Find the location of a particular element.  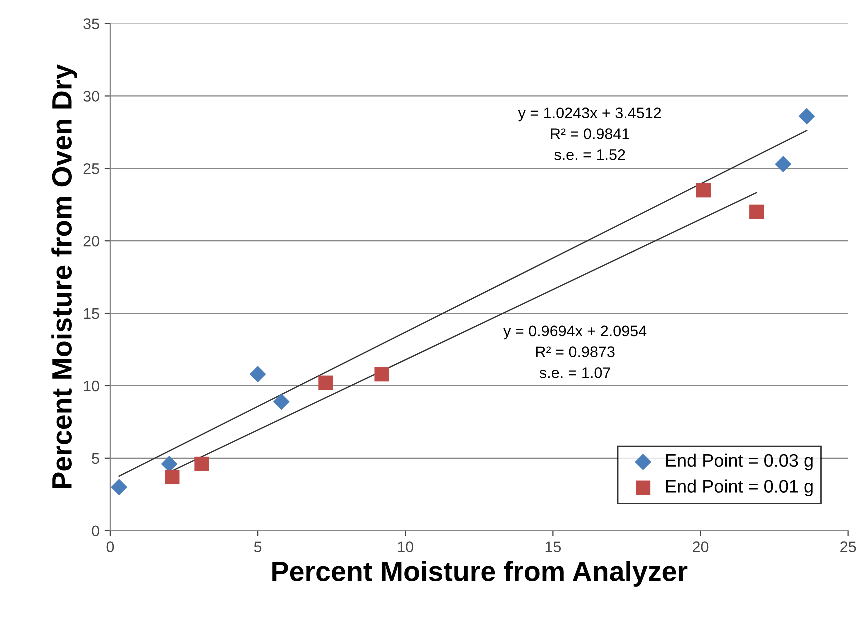

y-tick-label: 10 is located at coordinates (92, 386).